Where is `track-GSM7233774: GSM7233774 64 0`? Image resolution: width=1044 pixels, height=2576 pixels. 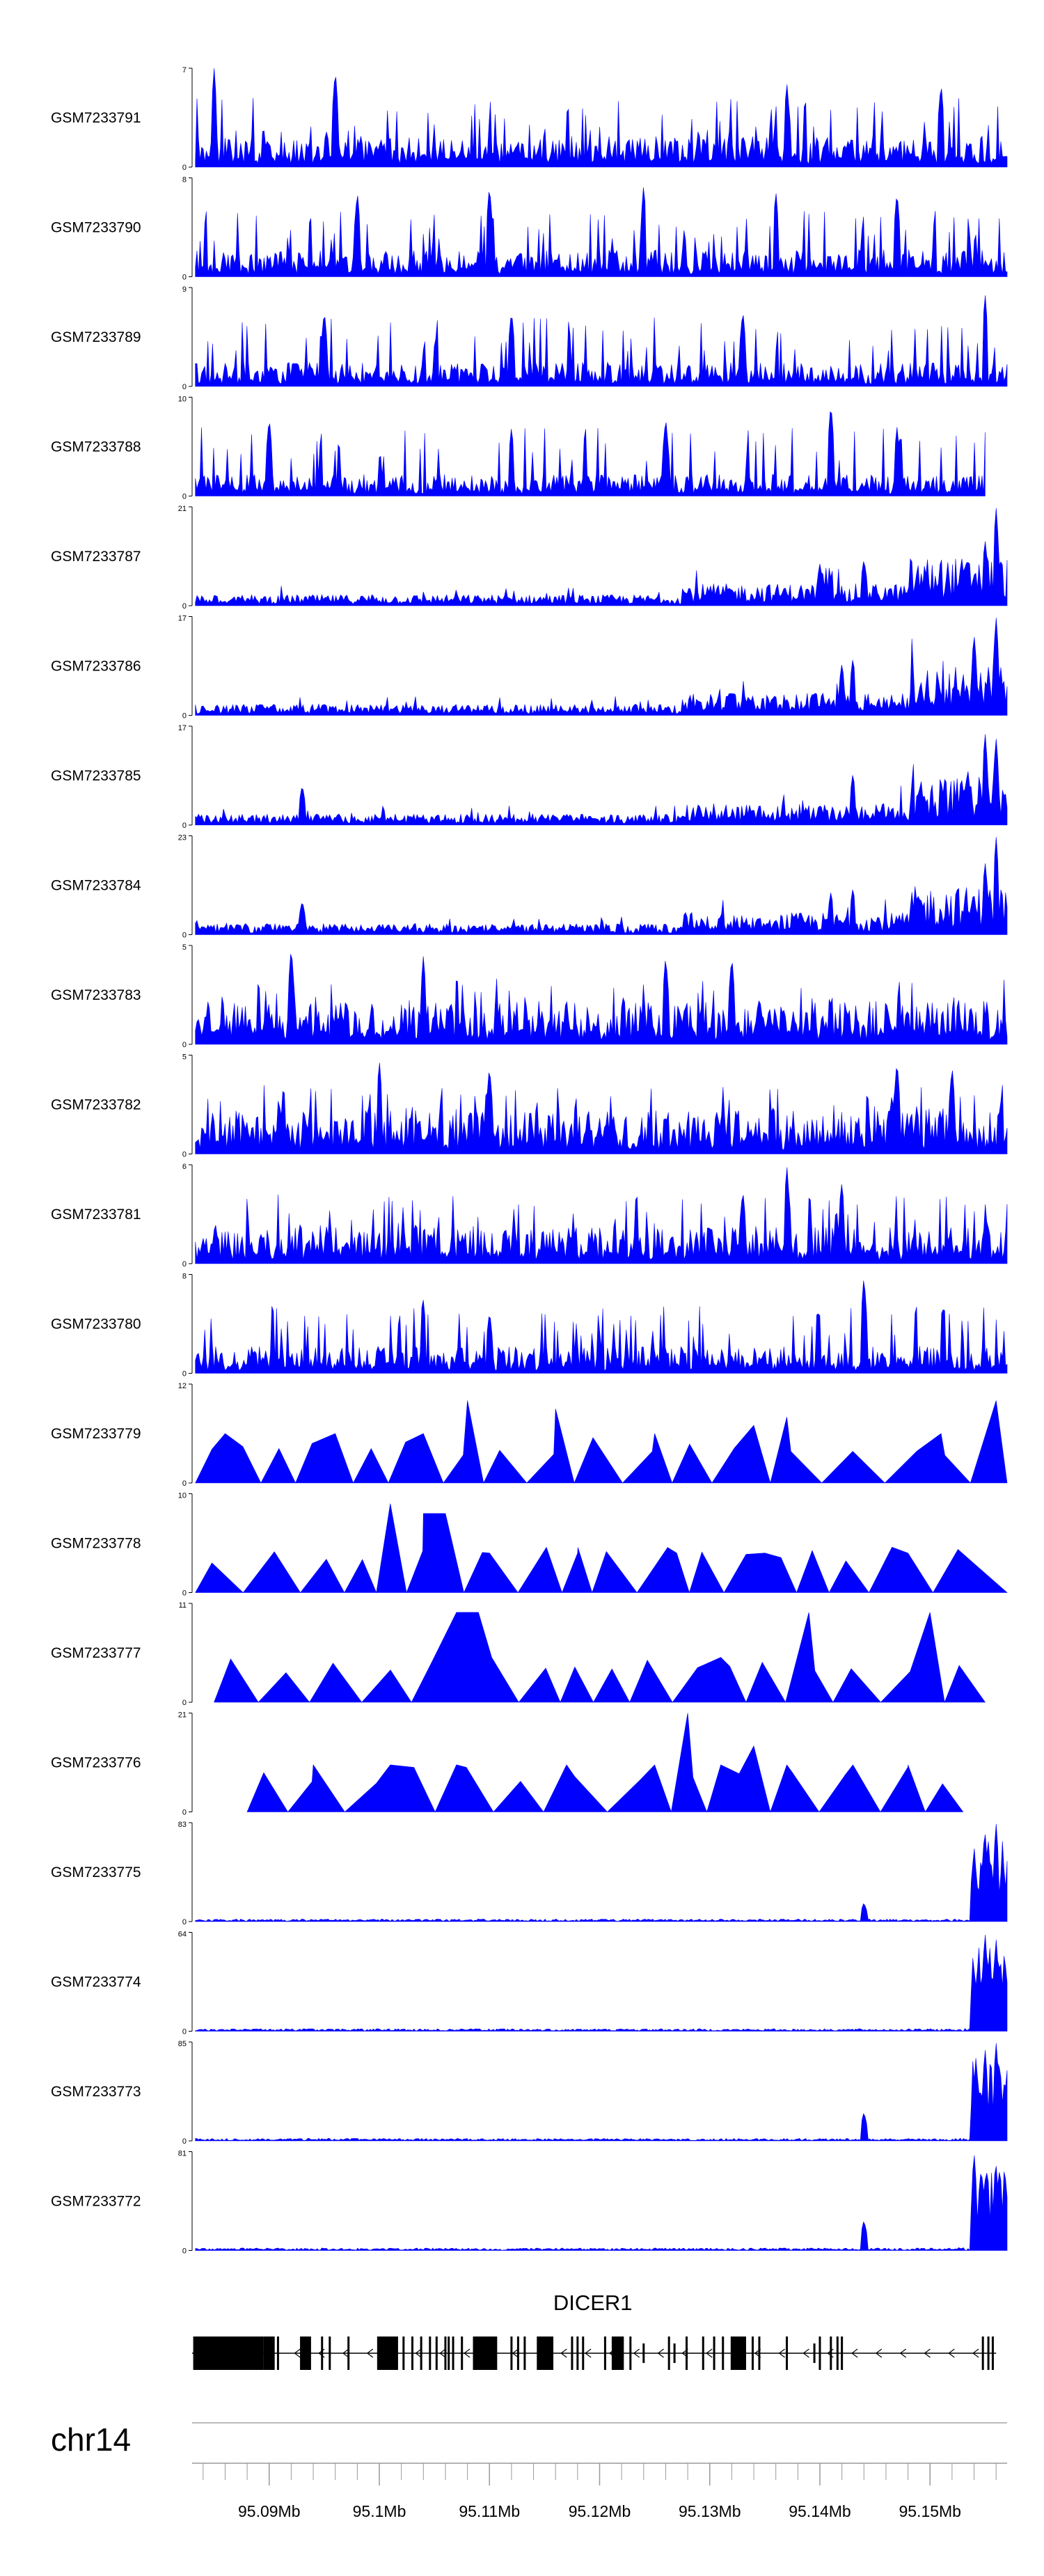 track-GSM7233774: GSM7233774 64 0 is located at coordinates (529, 1983).